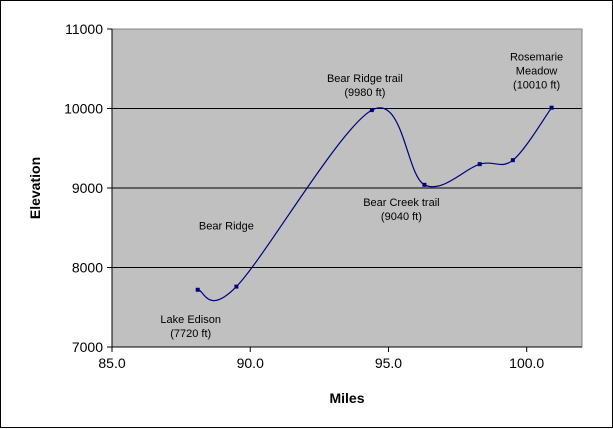 The image size is (613, 429). I want to click on annotation-label: Rosemarie Meadow (10010 ft), so click(536, 72).